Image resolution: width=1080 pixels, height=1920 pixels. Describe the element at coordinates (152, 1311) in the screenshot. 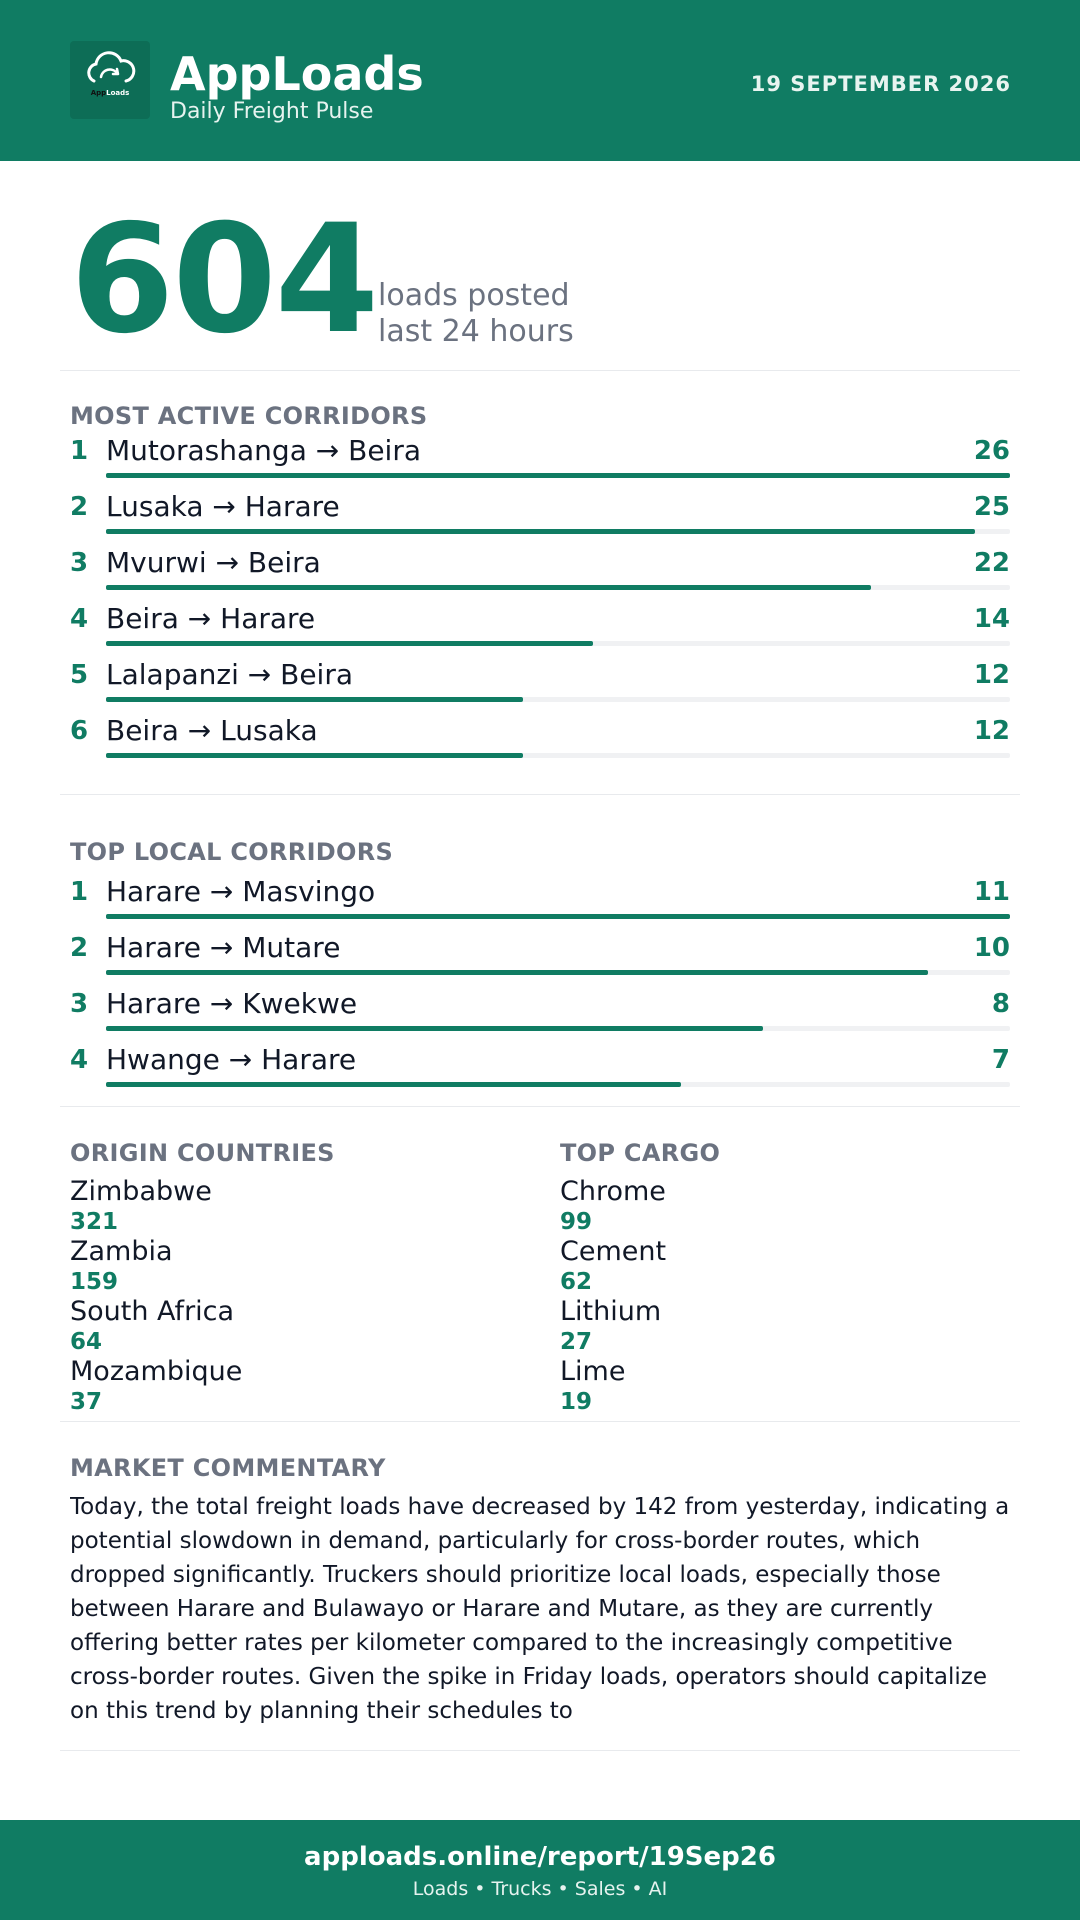

I see `item-name: South Africa` at that location.